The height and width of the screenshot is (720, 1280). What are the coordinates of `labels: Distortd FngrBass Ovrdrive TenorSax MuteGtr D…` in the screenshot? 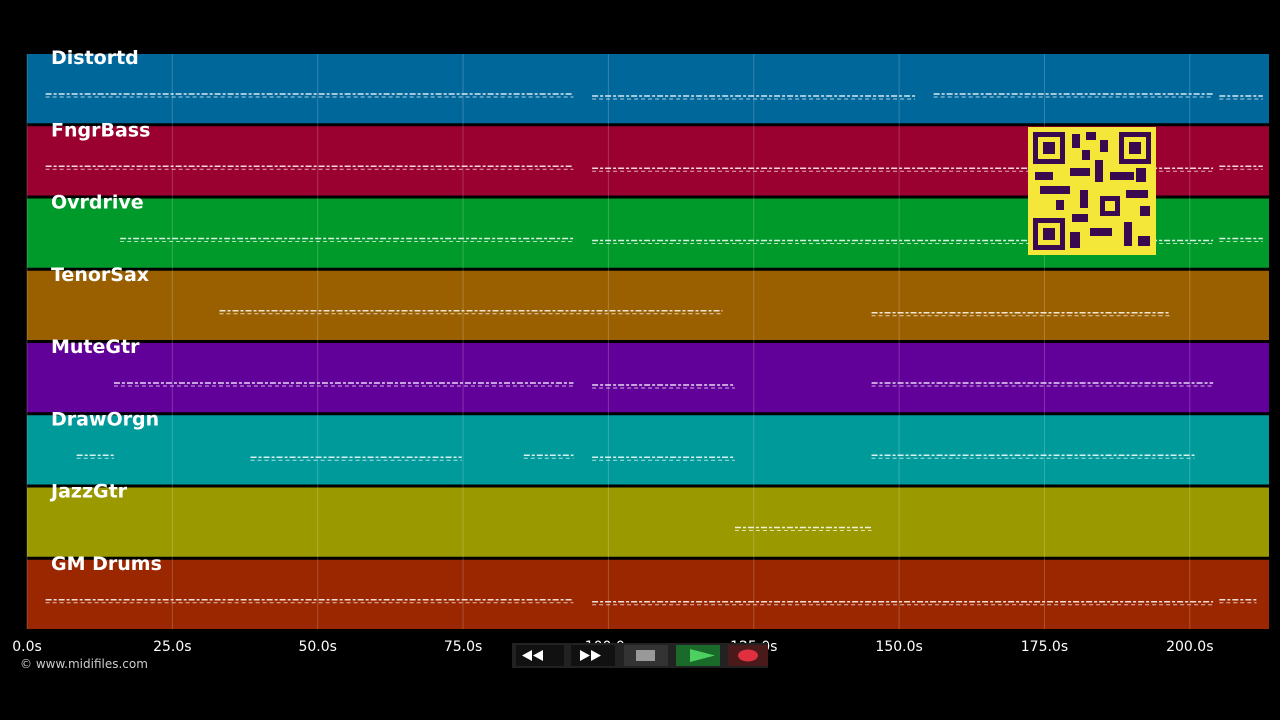 It's located at (105, 311).